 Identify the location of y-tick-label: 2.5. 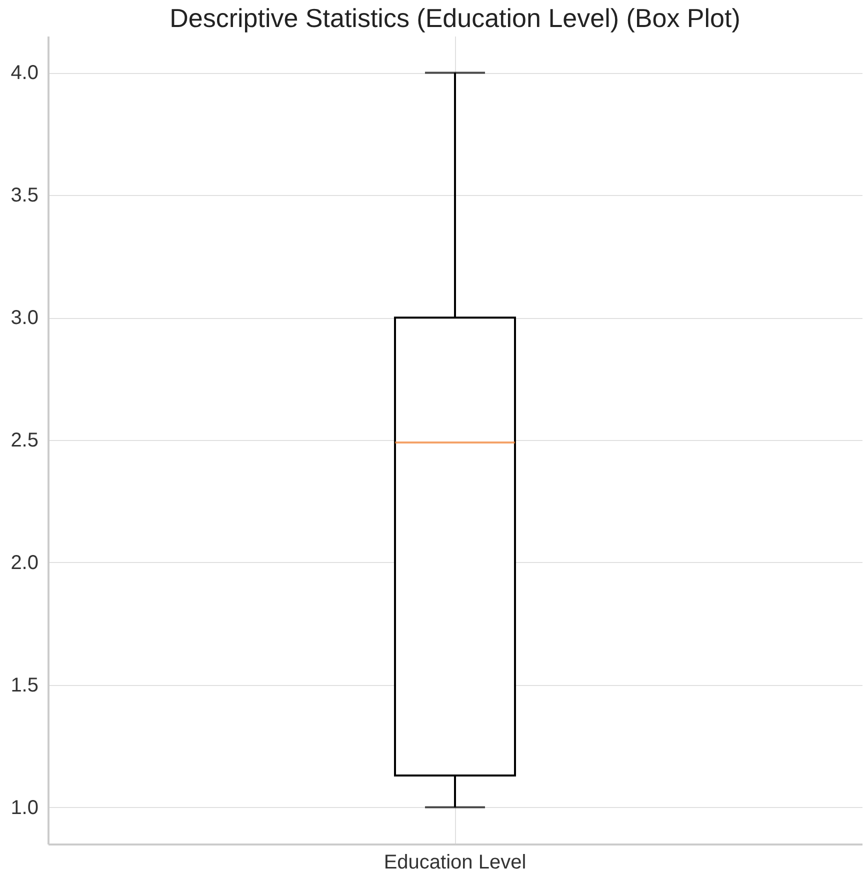
(24, 441).